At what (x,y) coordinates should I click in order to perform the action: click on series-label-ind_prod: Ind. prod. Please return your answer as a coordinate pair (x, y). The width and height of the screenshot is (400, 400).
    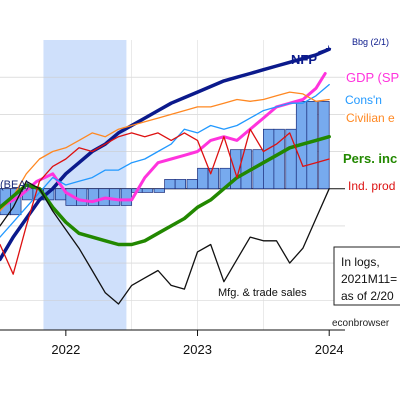
    Looking at the image, I should click on (371, 186).